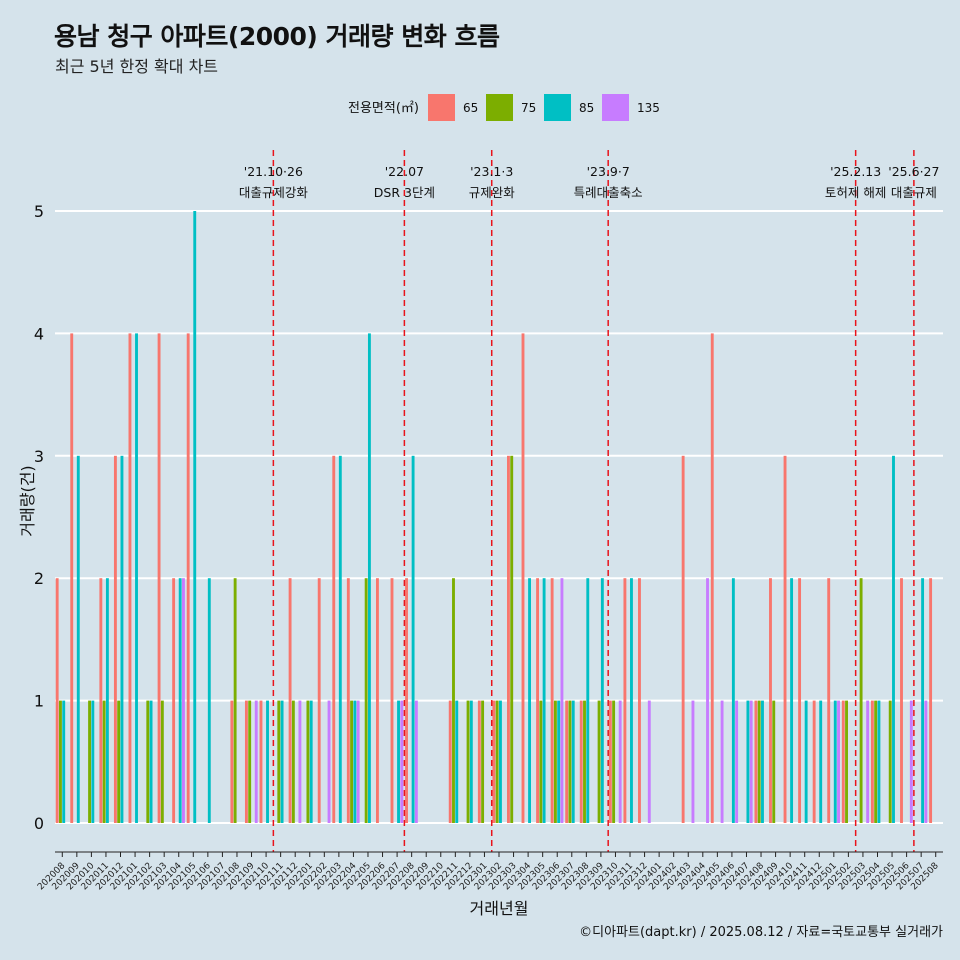 The image size is (960, 960). What do you see at coordinates (855, 192) in the screenshot?
I see `event-name-label: 토허제 해제` at bounding box center [855, 192].